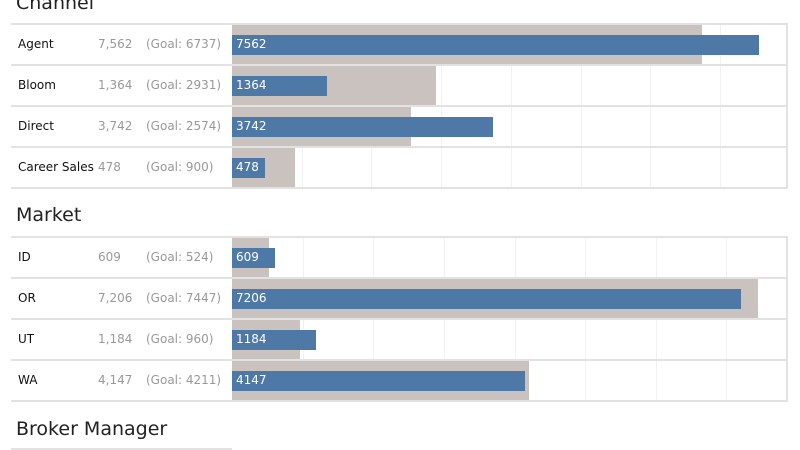  I want to click on goal-label: (Goal: 524), so click(180, 257).